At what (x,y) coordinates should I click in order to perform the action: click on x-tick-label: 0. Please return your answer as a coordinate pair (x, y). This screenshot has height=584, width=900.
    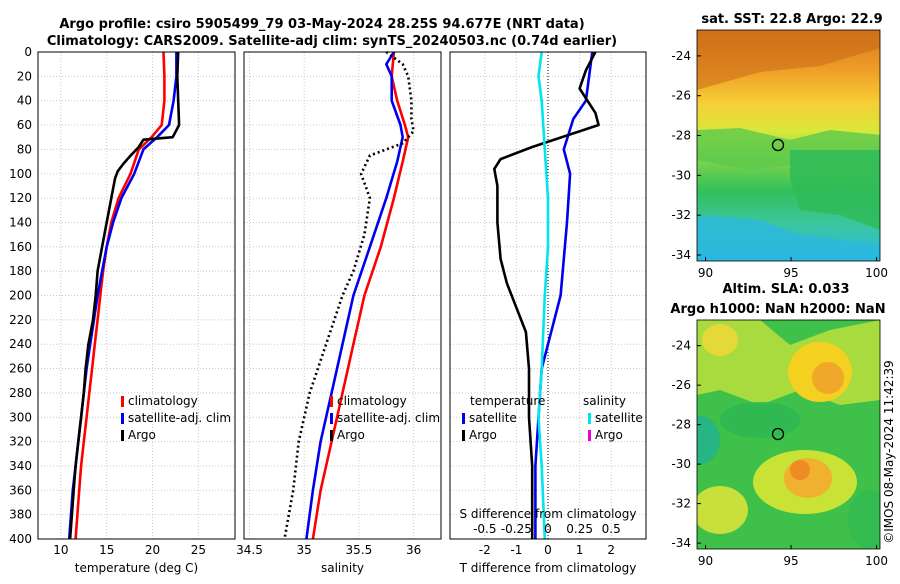
    Looking at the image, I should click on (548, 550).